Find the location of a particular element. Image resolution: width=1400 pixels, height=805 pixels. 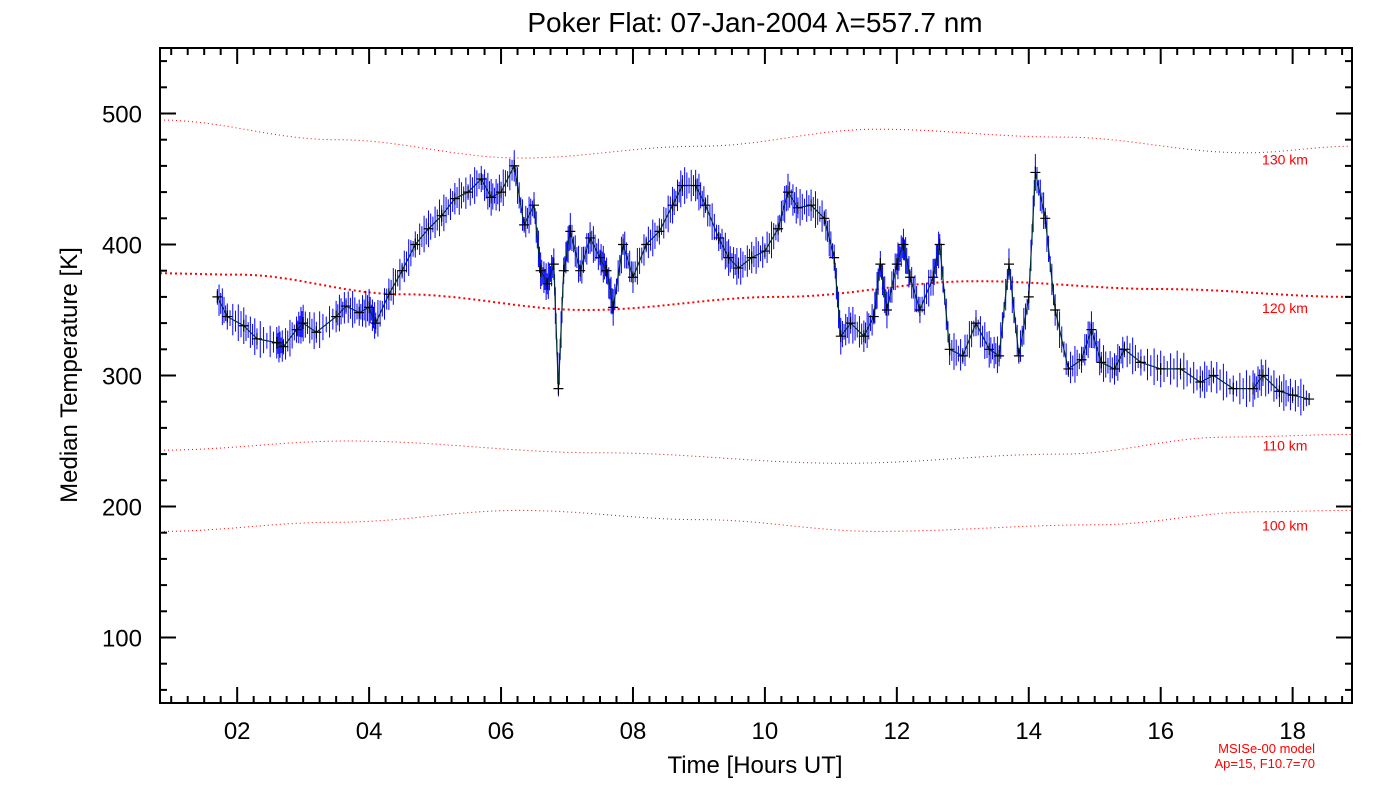

chart-title: Poker Flat: 07-Jan-2004 λ=557.7 nm is located at coordinates (754, 22).